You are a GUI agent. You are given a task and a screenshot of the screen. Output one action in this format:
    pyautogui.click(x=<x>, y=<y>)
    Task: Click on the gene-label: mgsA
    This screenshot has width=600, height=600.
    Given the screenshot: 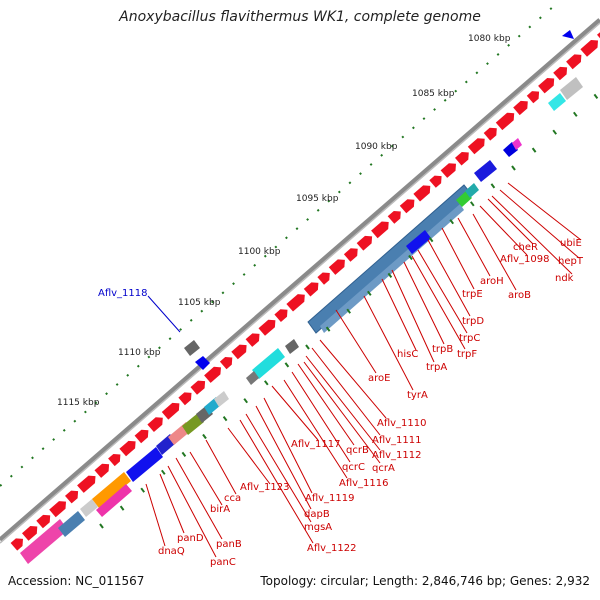 What is the action you would take?
    pyautogui.click(x=318, y=527)
    